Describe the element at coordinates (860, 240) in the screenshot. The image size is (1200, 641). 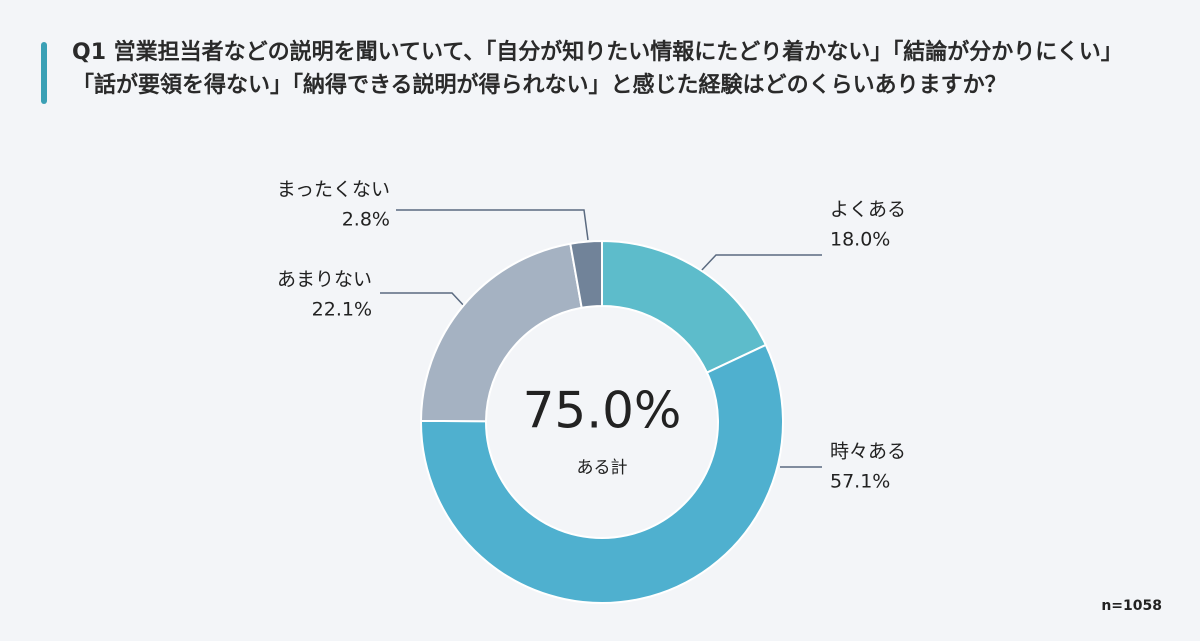
I see `value-label: 18.0%` at that location.